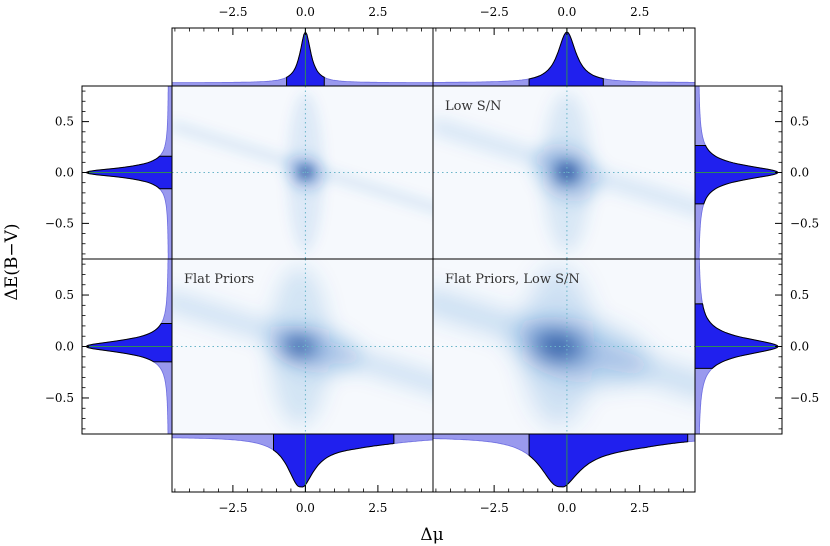 The height and width of the screenshot is (546, 830). Describe the element at coordinates (473, 106) in the screenshot. I see `panel-label-low-sn: Low S/N` at that location.